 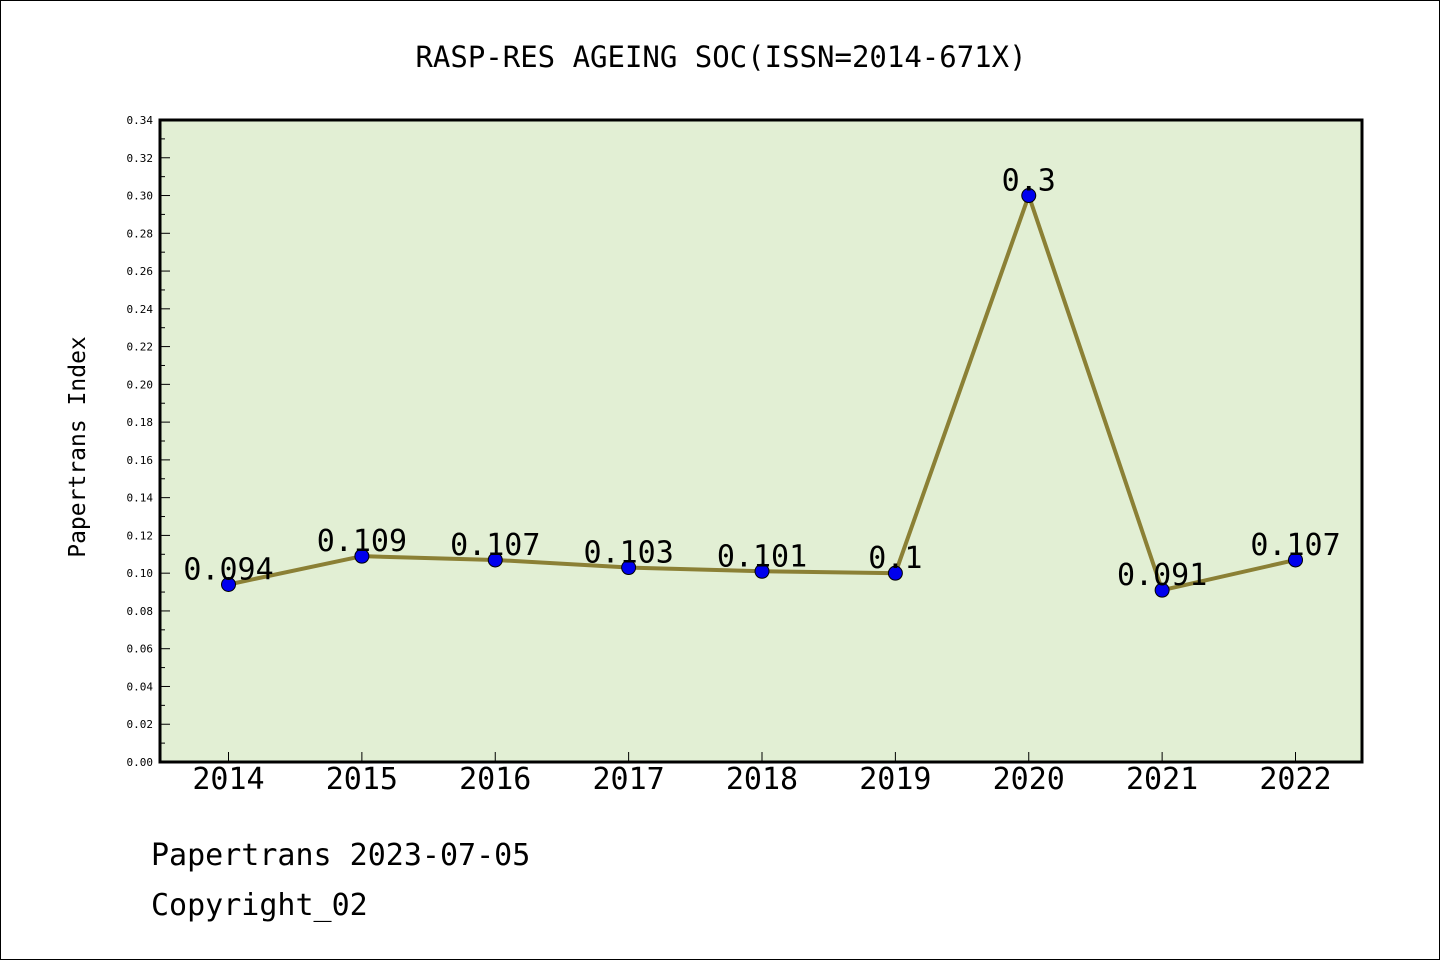 I want to click on data-label: 0.109, so click(x=362, y=541).